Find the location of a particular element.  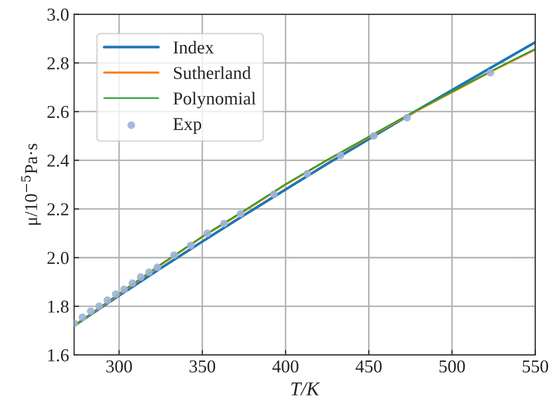

legend-label: Sutherland is located at coordinates (212, 73).